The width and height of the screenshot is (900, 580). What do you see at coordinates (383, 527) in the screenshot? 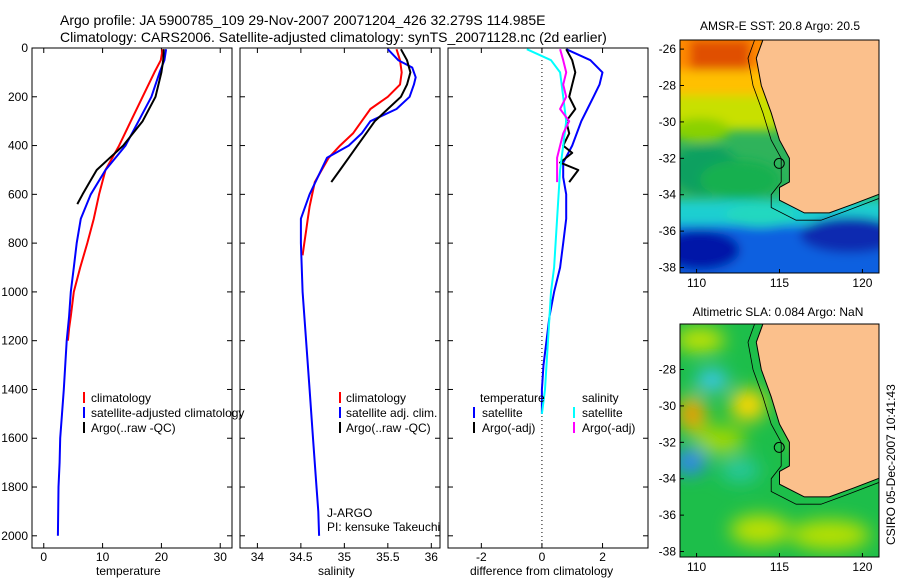
I see `pi-annotation: PI: kensuke Takeuchi` at bounding box center [383, 527].